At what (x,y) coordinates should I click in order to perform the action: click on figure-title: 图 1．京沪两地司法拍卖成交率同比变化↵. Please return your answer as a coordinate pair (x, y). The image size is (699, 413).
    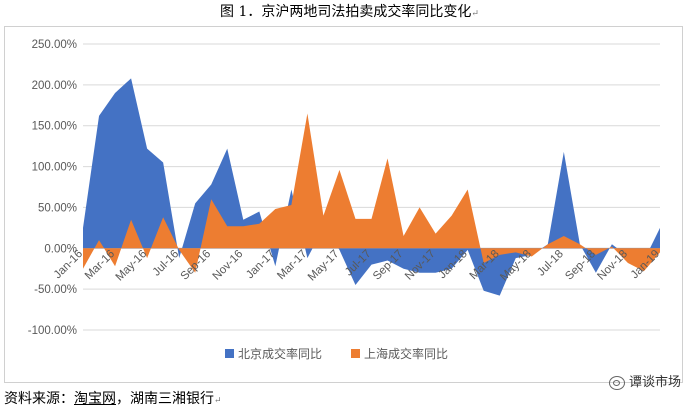
    Looking at the image, I should click on (349, 12).